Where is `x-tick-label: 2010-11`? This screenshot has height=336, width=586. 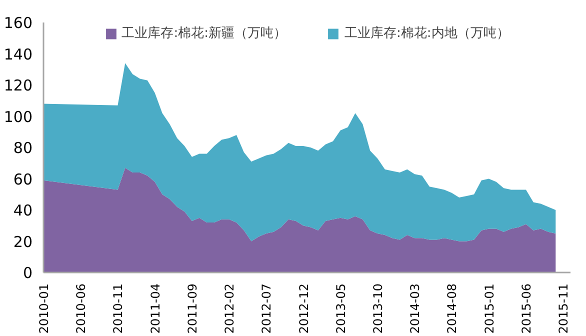 x-tick-label: 2010-11 is located at coordinates (118, 309).